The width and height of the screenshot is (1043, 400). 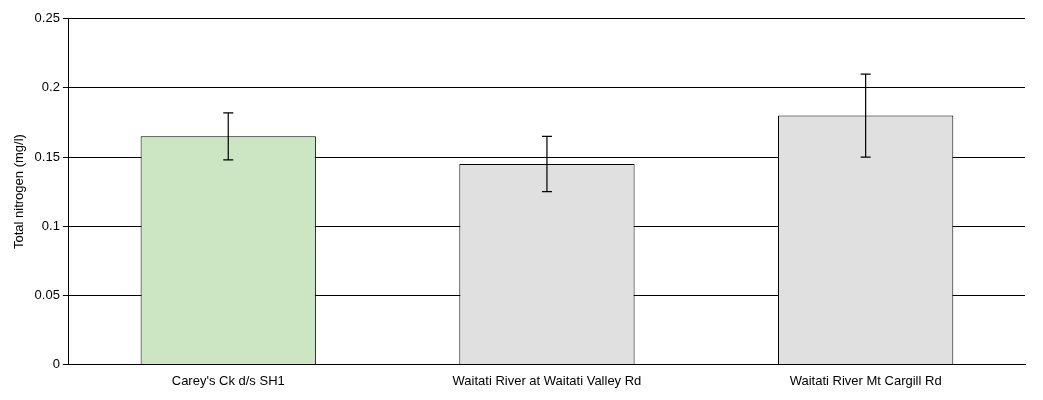 What do you see at coordinates (228, 380) in the screenshot?
I see `x-tick-label: Carey's Ck d/s SH1` at bounding box center [228, 380].